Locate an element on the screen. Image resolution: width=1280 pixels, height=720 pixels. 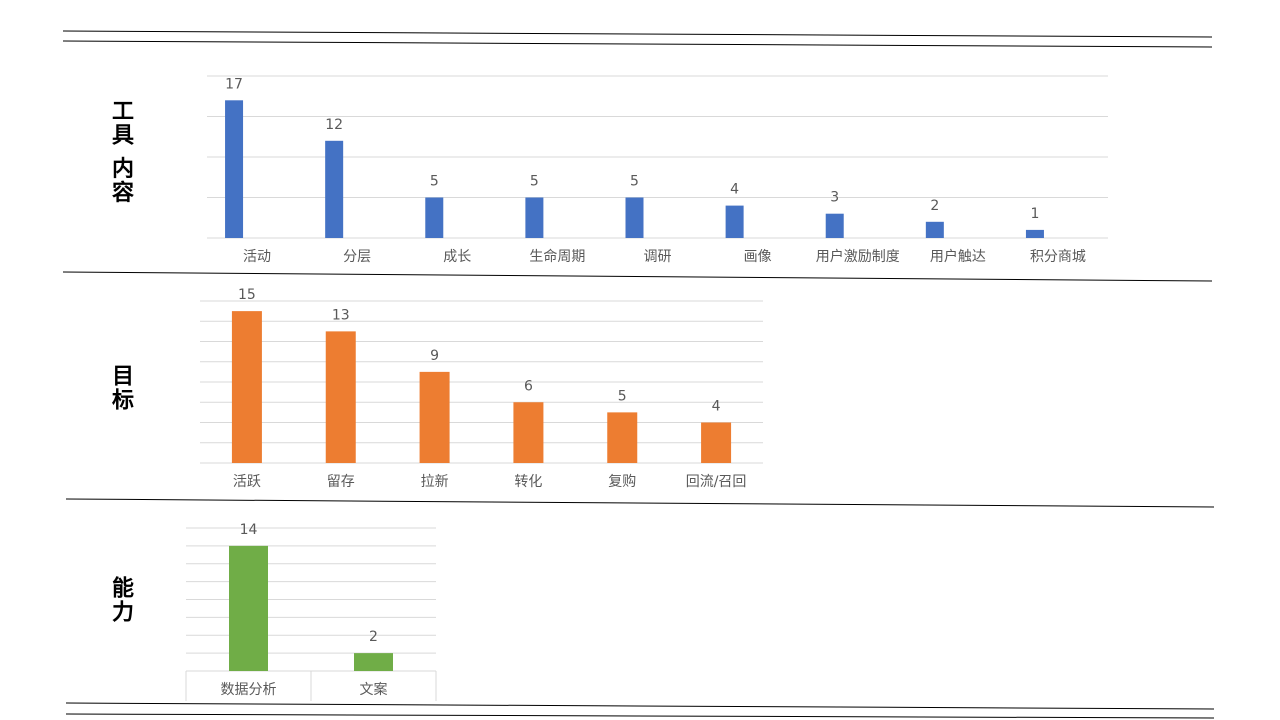
section-title: 目标 is located at coordinates (121, 388).